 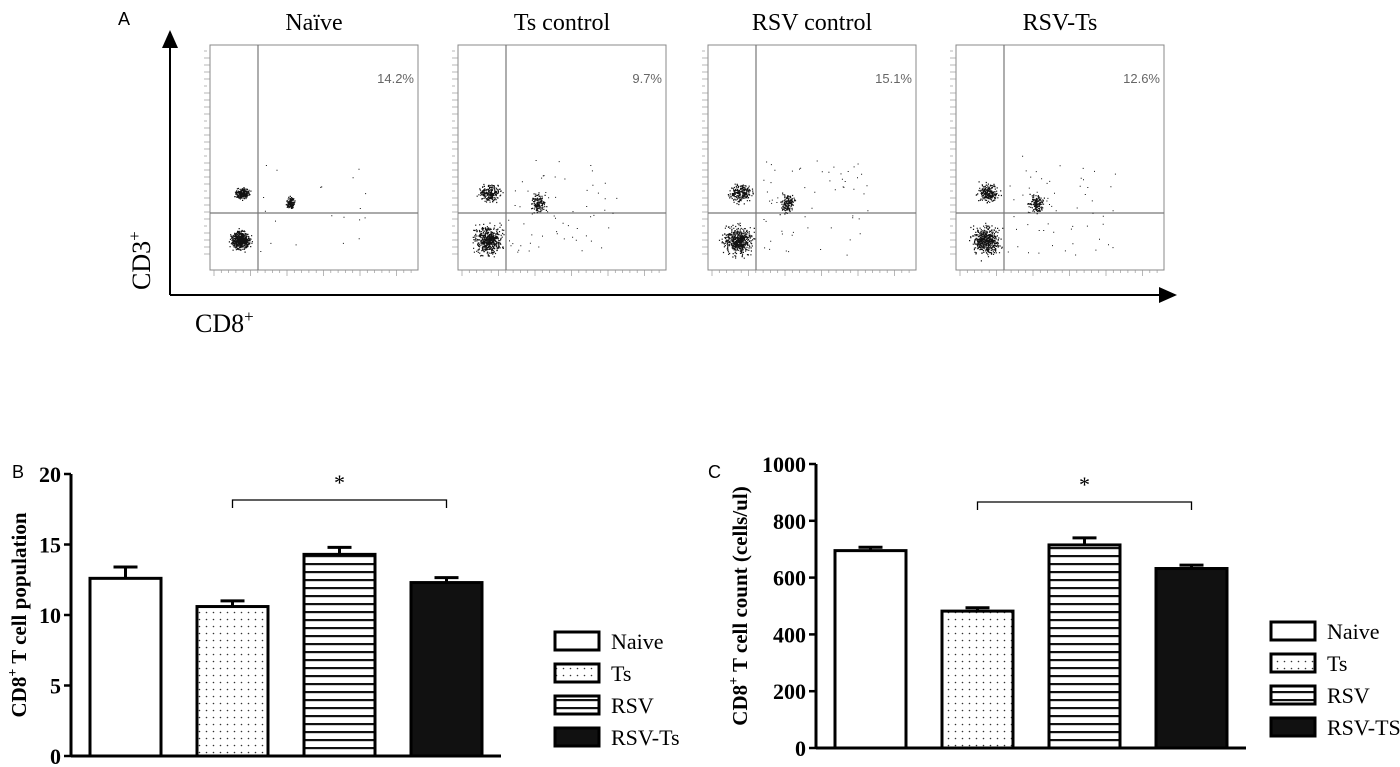 I want to click on quadrant-percent: 9.7%, so click(x=647, y=78).